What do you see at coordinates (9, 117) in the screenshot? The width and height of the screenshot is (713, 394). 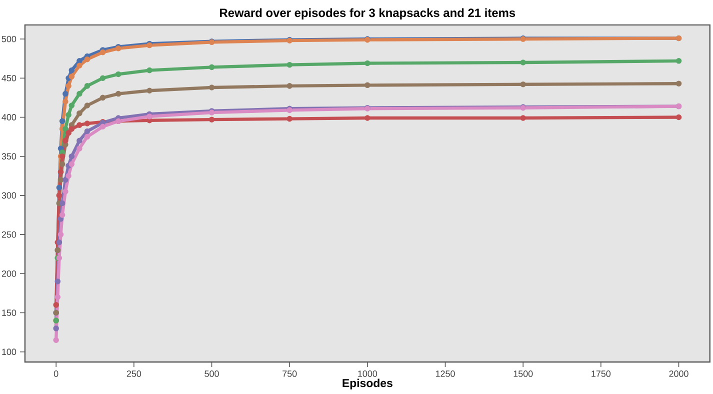 I see `y-tick-label: 400` at bounding box center [9, 117].